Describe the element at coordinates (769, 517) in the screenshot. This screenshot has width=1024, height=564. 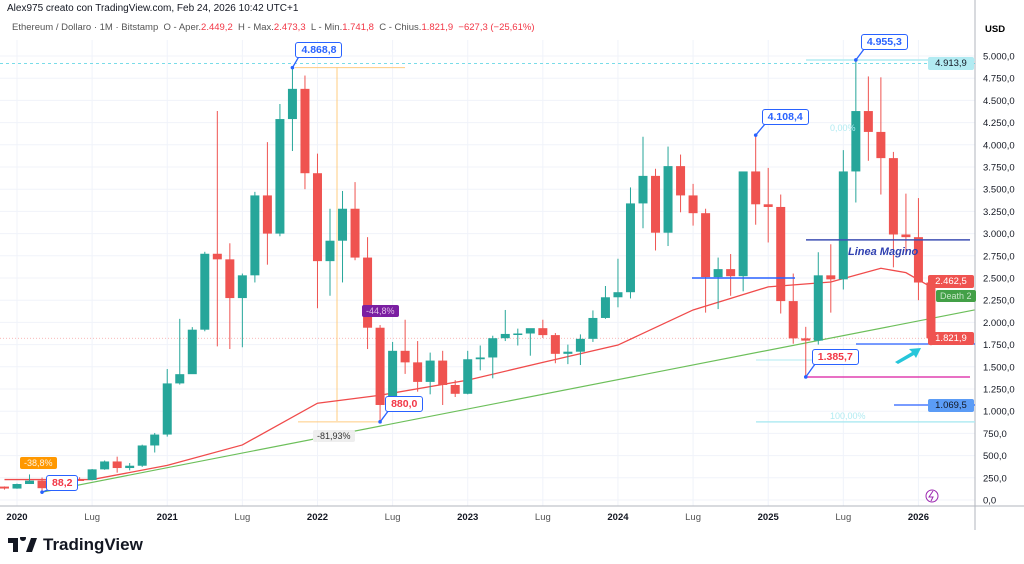
I see `x-tick-label: 2025` at that location.